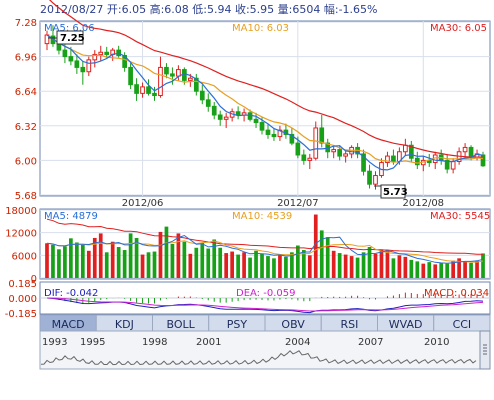 The image size is (494, 400). I want to click on tab-cci: CCI, so click(462, 323).